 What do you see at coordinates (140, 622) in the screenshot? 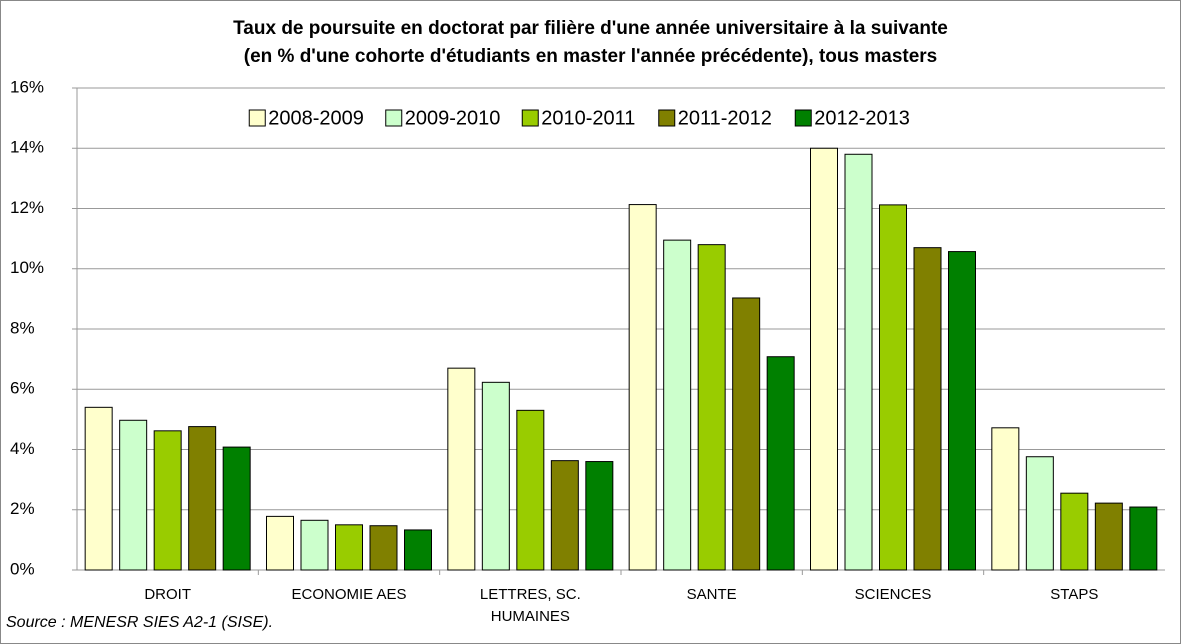
I see `source-note: Source : MENESR SIES A2-1 (SISE).` at bounding box center [140, 622].